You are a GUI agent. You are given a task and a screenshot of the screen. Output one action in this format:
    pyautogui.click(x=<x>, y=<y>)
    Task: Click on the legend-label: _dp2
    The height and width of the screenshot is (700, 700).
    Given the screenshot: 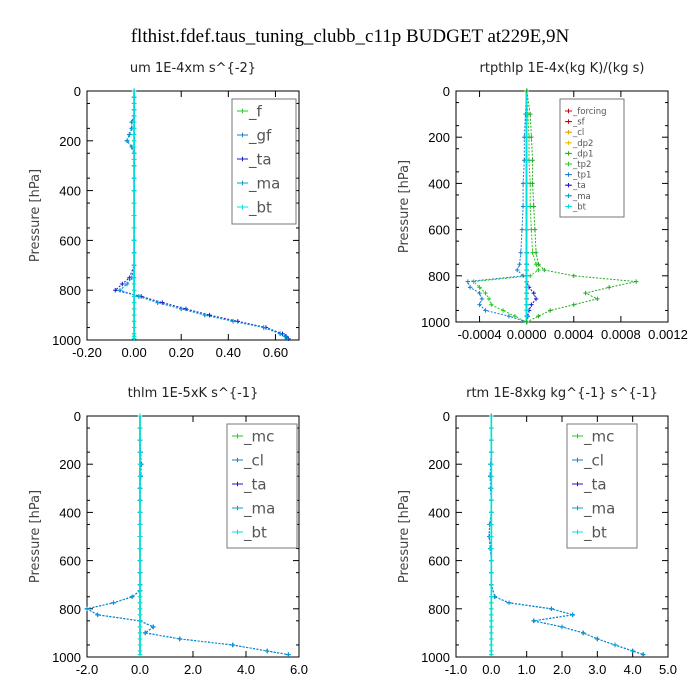 What is the action you would take?
    pyautogui.click(x=582, y=144)
    